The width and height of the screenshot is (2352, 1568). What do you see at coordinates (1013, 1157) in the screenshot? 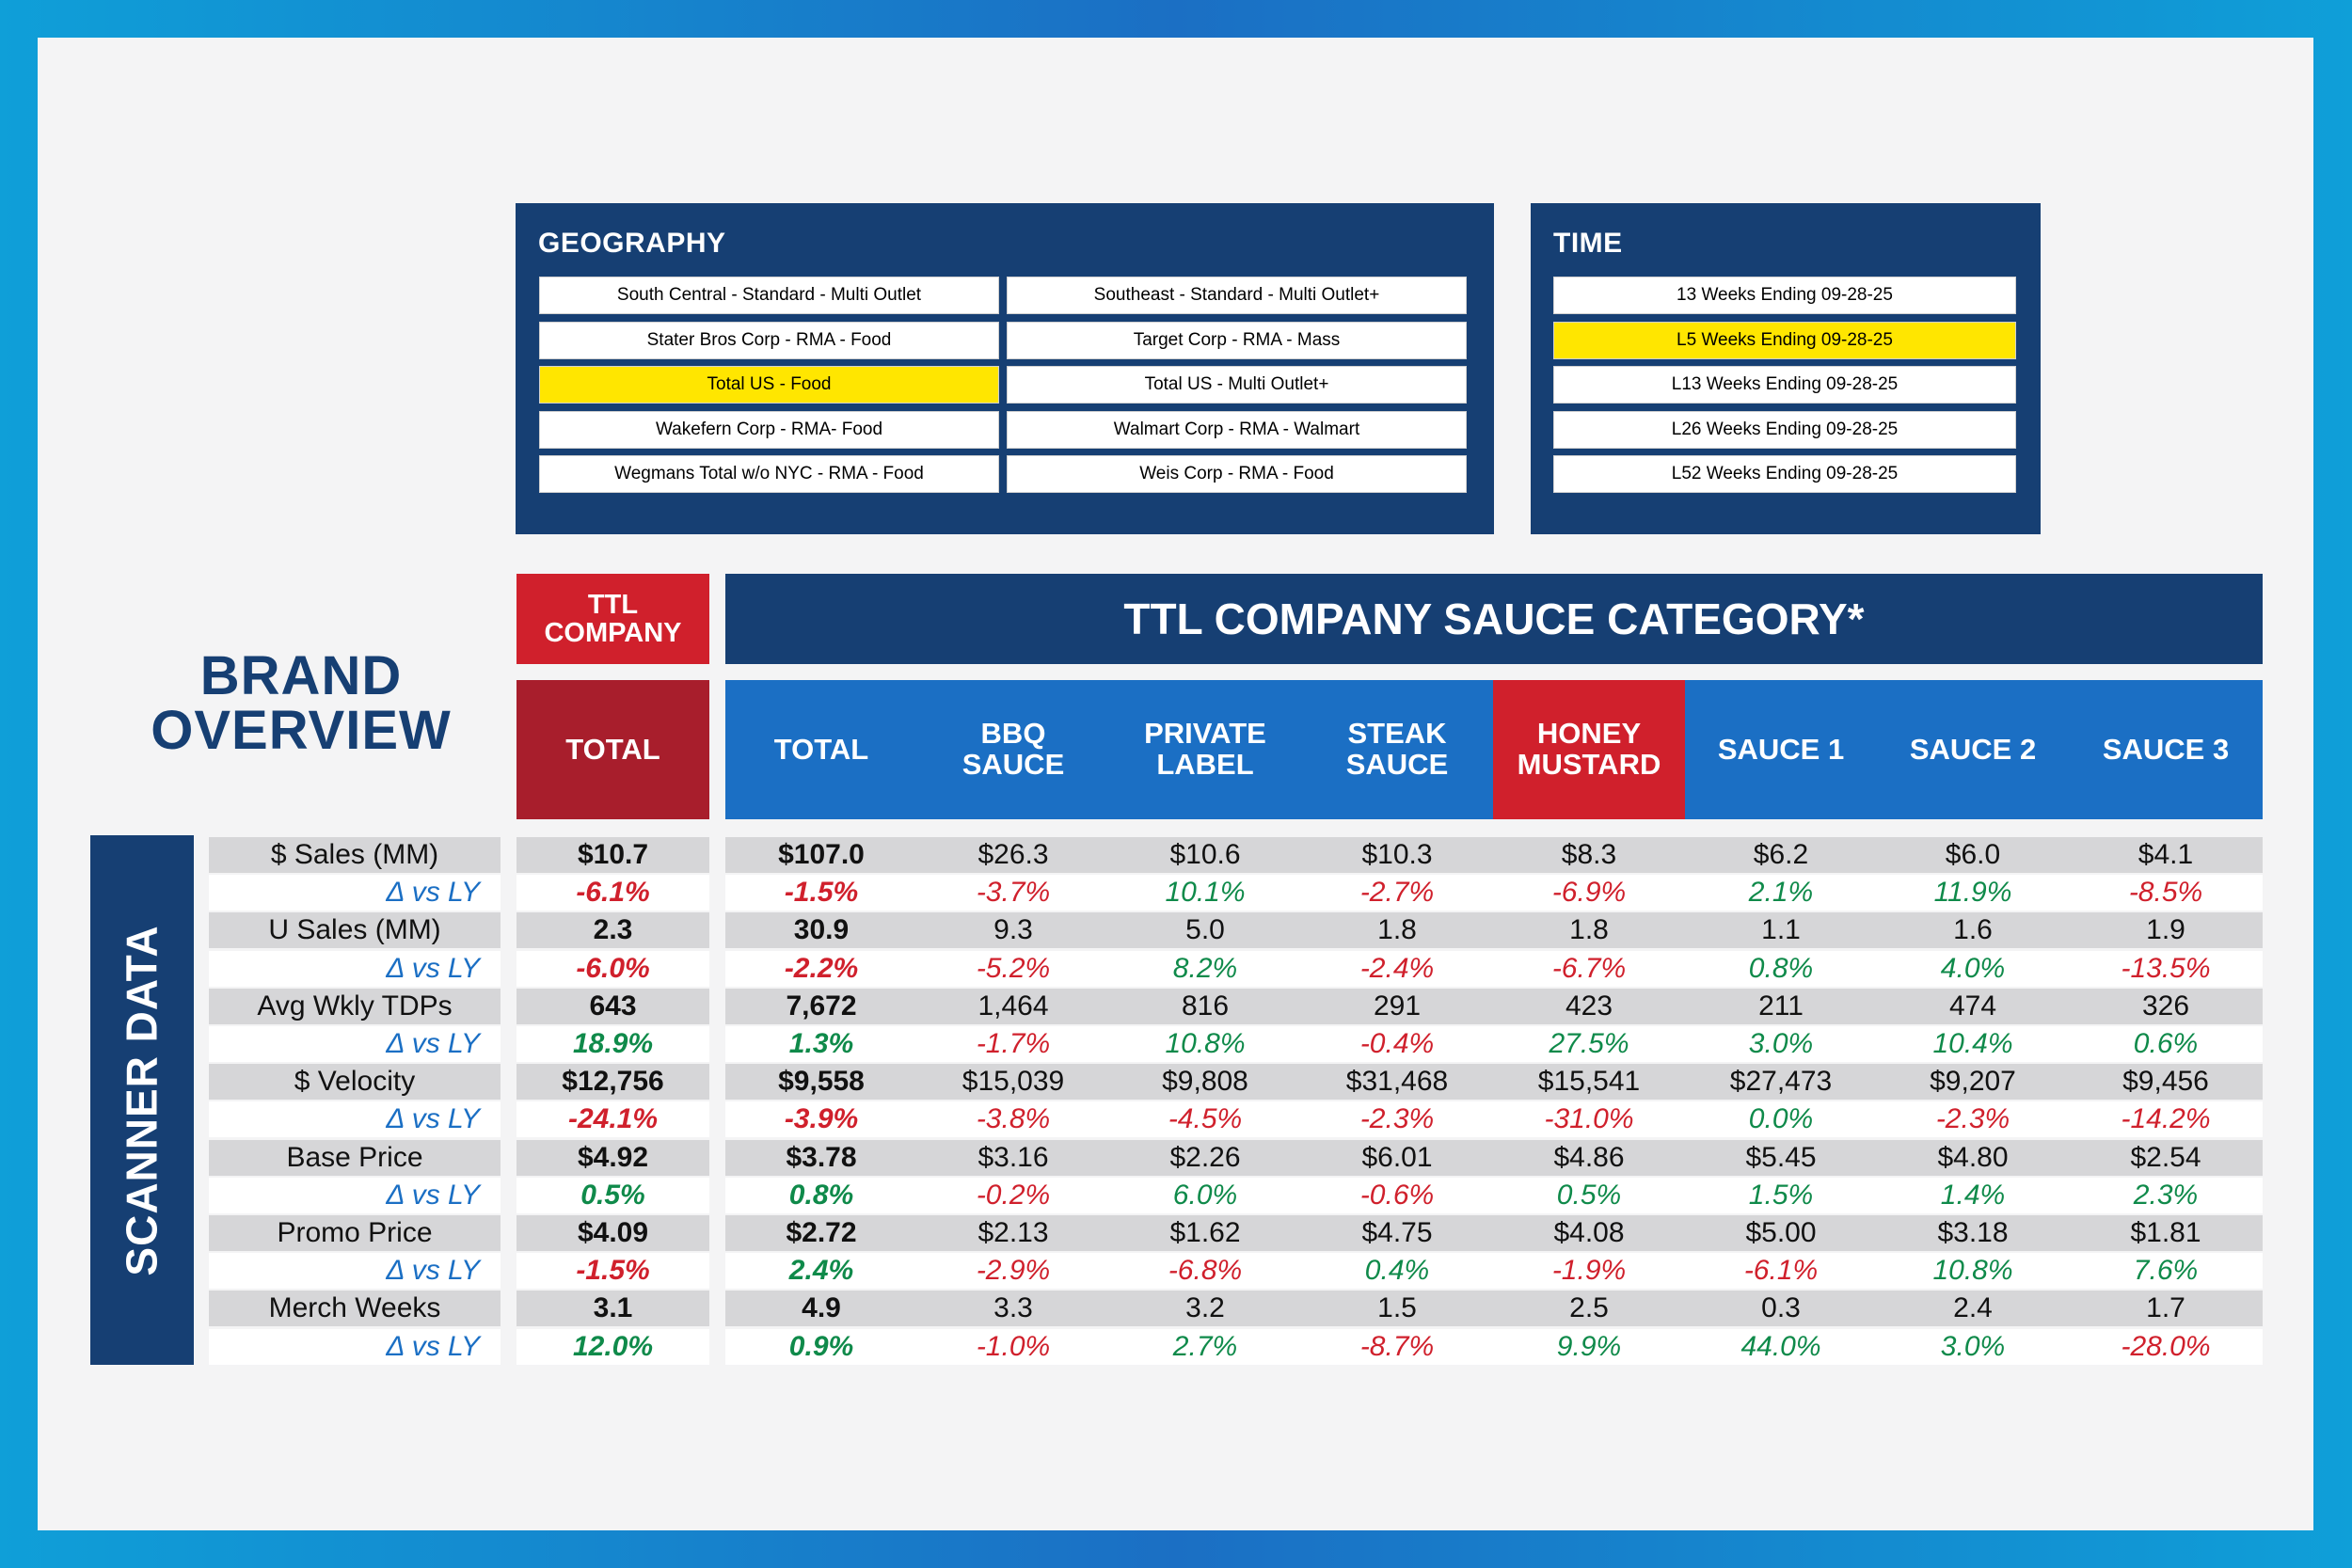
I see `table-cell: $3.16` at bounding box center [1013, 1157].